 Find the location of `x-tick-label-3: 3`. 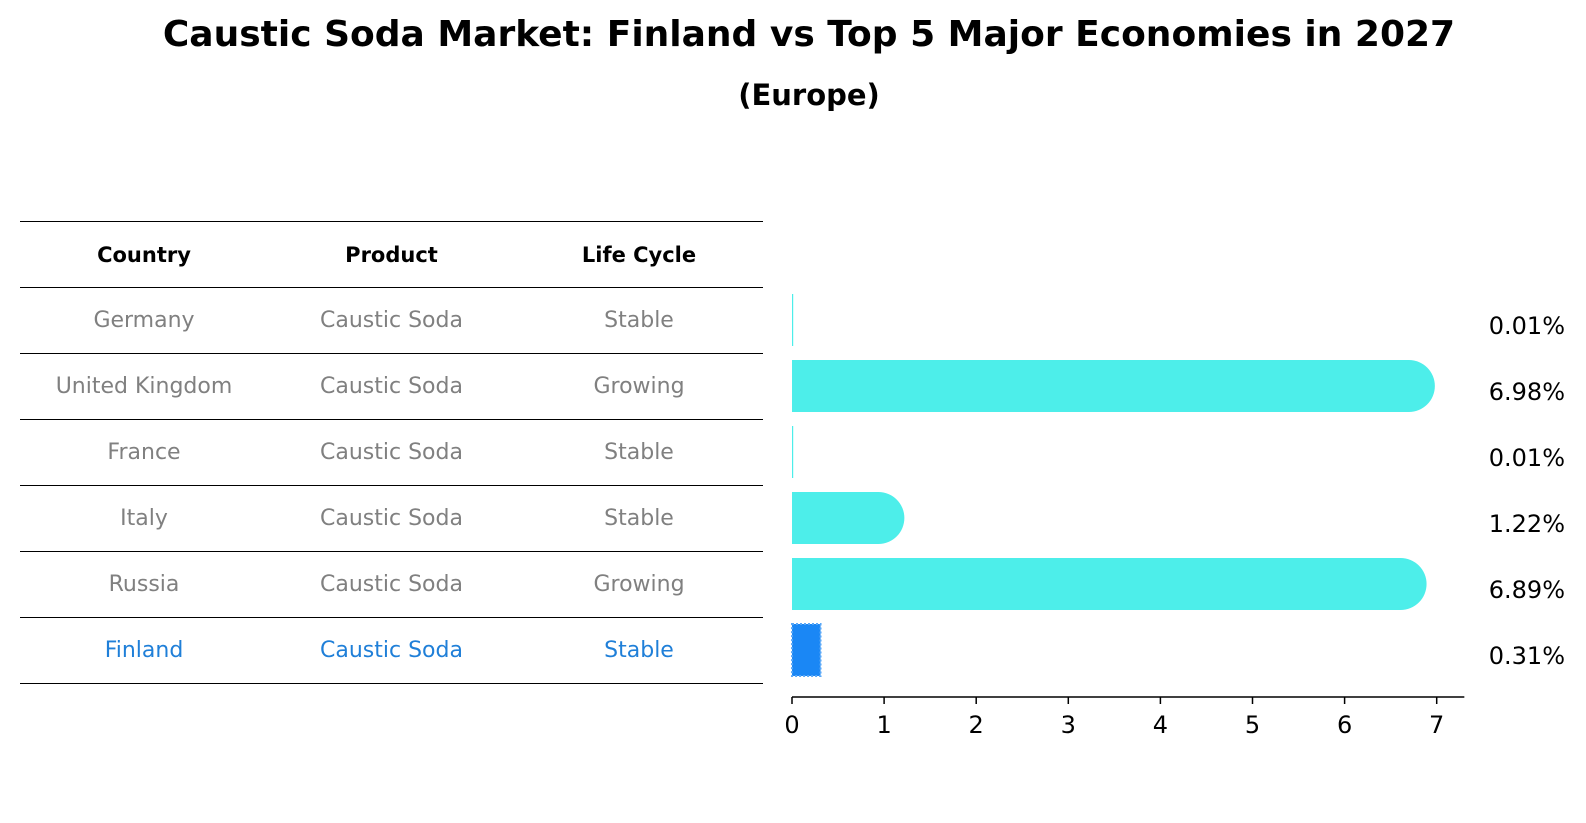

x-tick-label-3: 3 is located at coordinates (1068, 725).